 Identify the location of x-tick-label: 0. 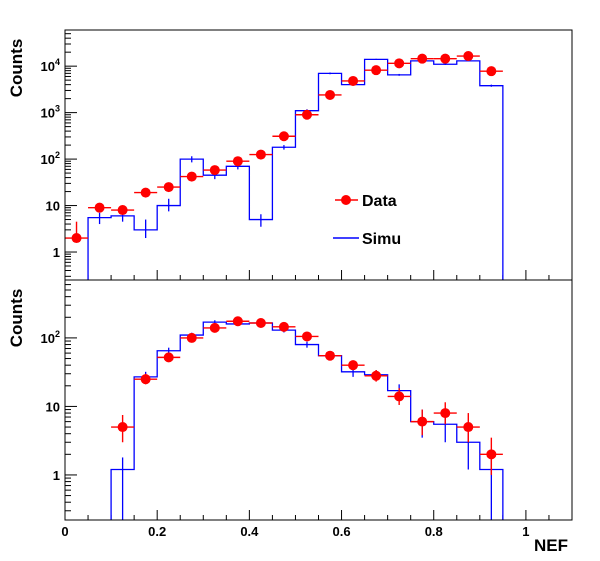
(64, 531).